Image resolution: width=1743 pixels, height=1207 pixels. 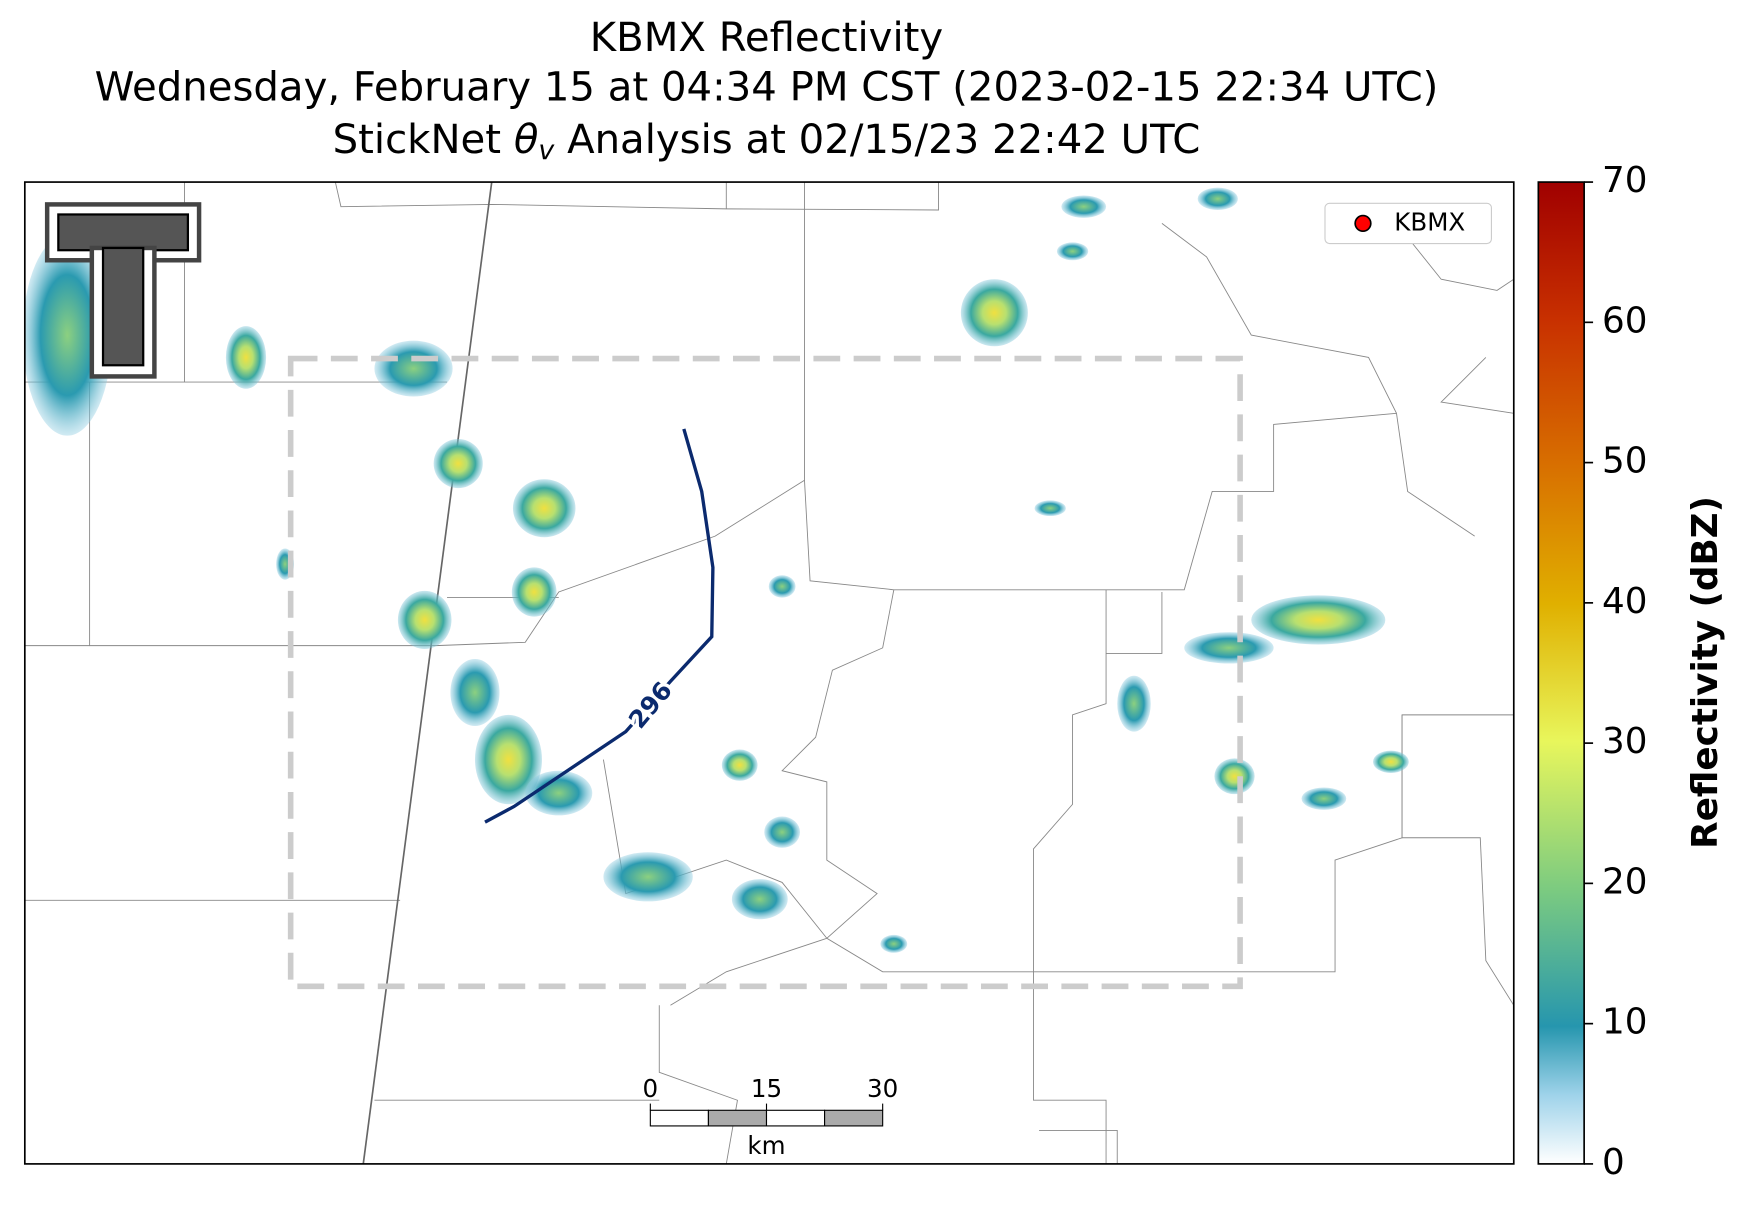 What do you see at coordinates (1624, 320) in the screenshot?
I see `tick-label: 60` at bounding box center [1624, 320].